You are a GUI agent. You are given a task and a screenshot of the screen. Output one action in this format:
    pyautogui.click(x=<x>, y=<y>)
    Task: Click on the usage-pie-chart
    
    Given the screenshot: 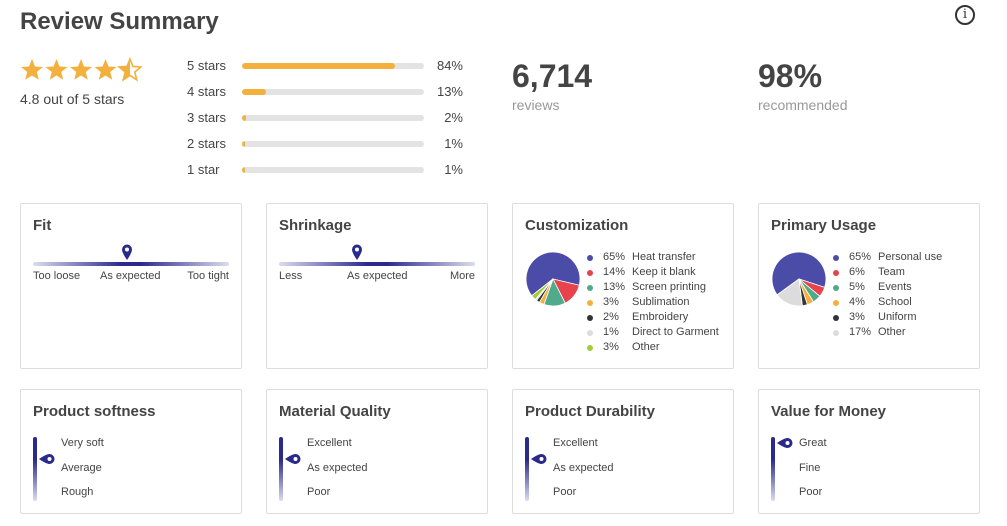 What is the action you would take?
    pyautogui.click(x=799, y=279)
    